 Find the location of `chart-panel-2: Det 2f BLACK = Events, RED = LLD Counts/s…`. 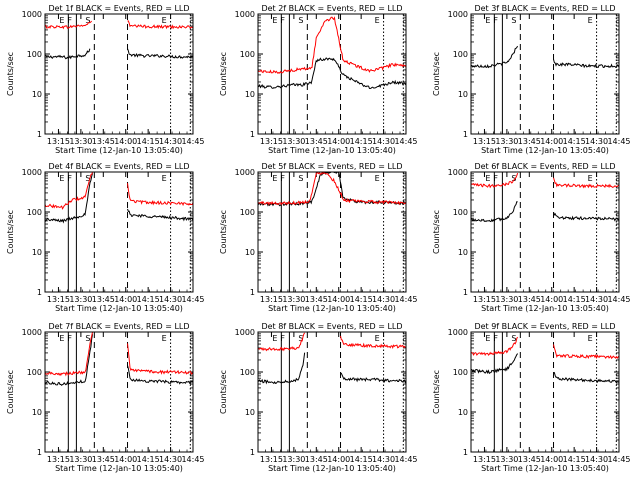

chart-panel-2: Det 2f BLACK = Events, RED = LLD Counts/s… is located at coordinates (318, 79).